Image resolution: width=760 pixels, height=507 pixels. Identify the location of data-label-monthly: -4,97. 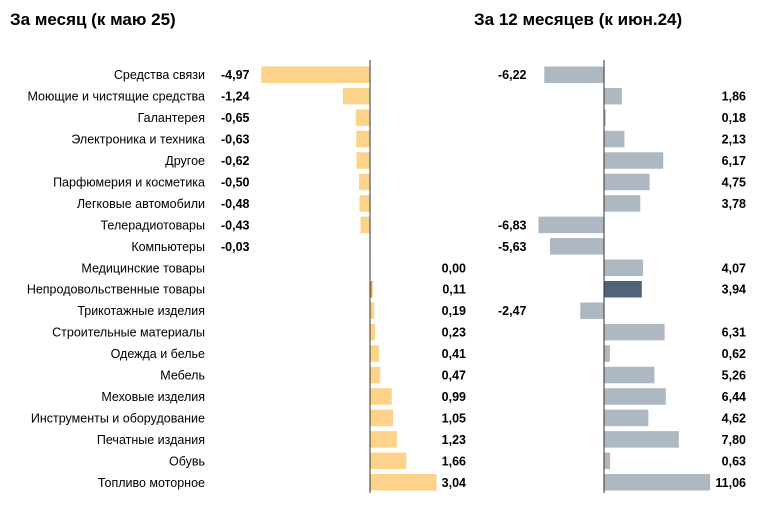
(235, 75).